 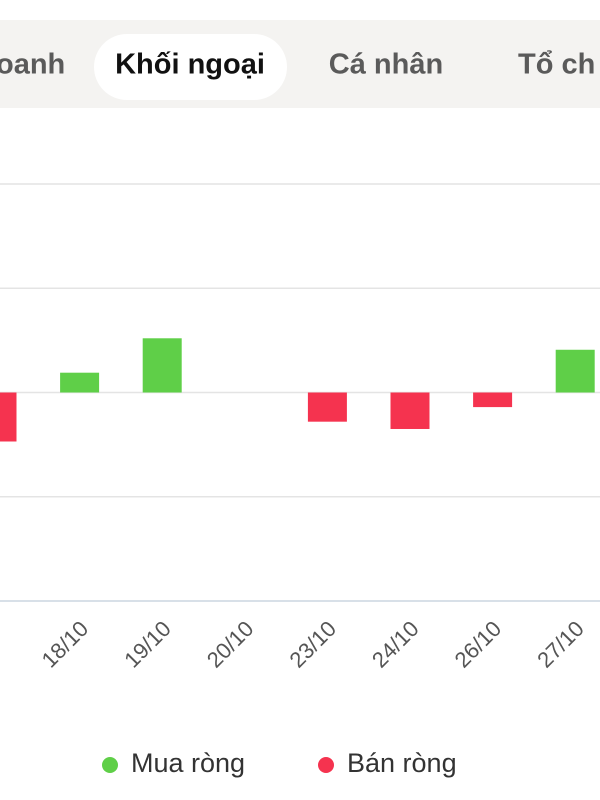 I want to click on x-tick-label: 24/10, so click(x=395, y=644).